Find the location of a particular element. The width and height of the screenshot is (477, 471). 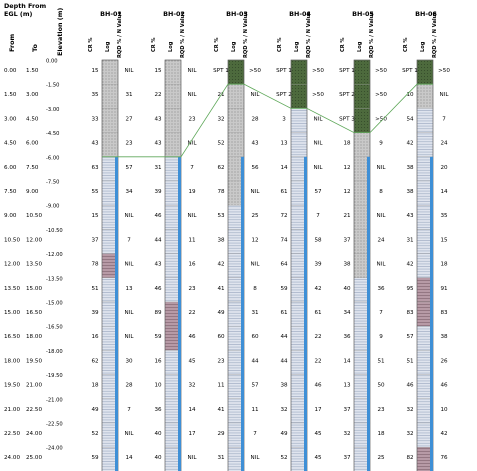

cr-value: 23 is located at coordinates (221, 361).